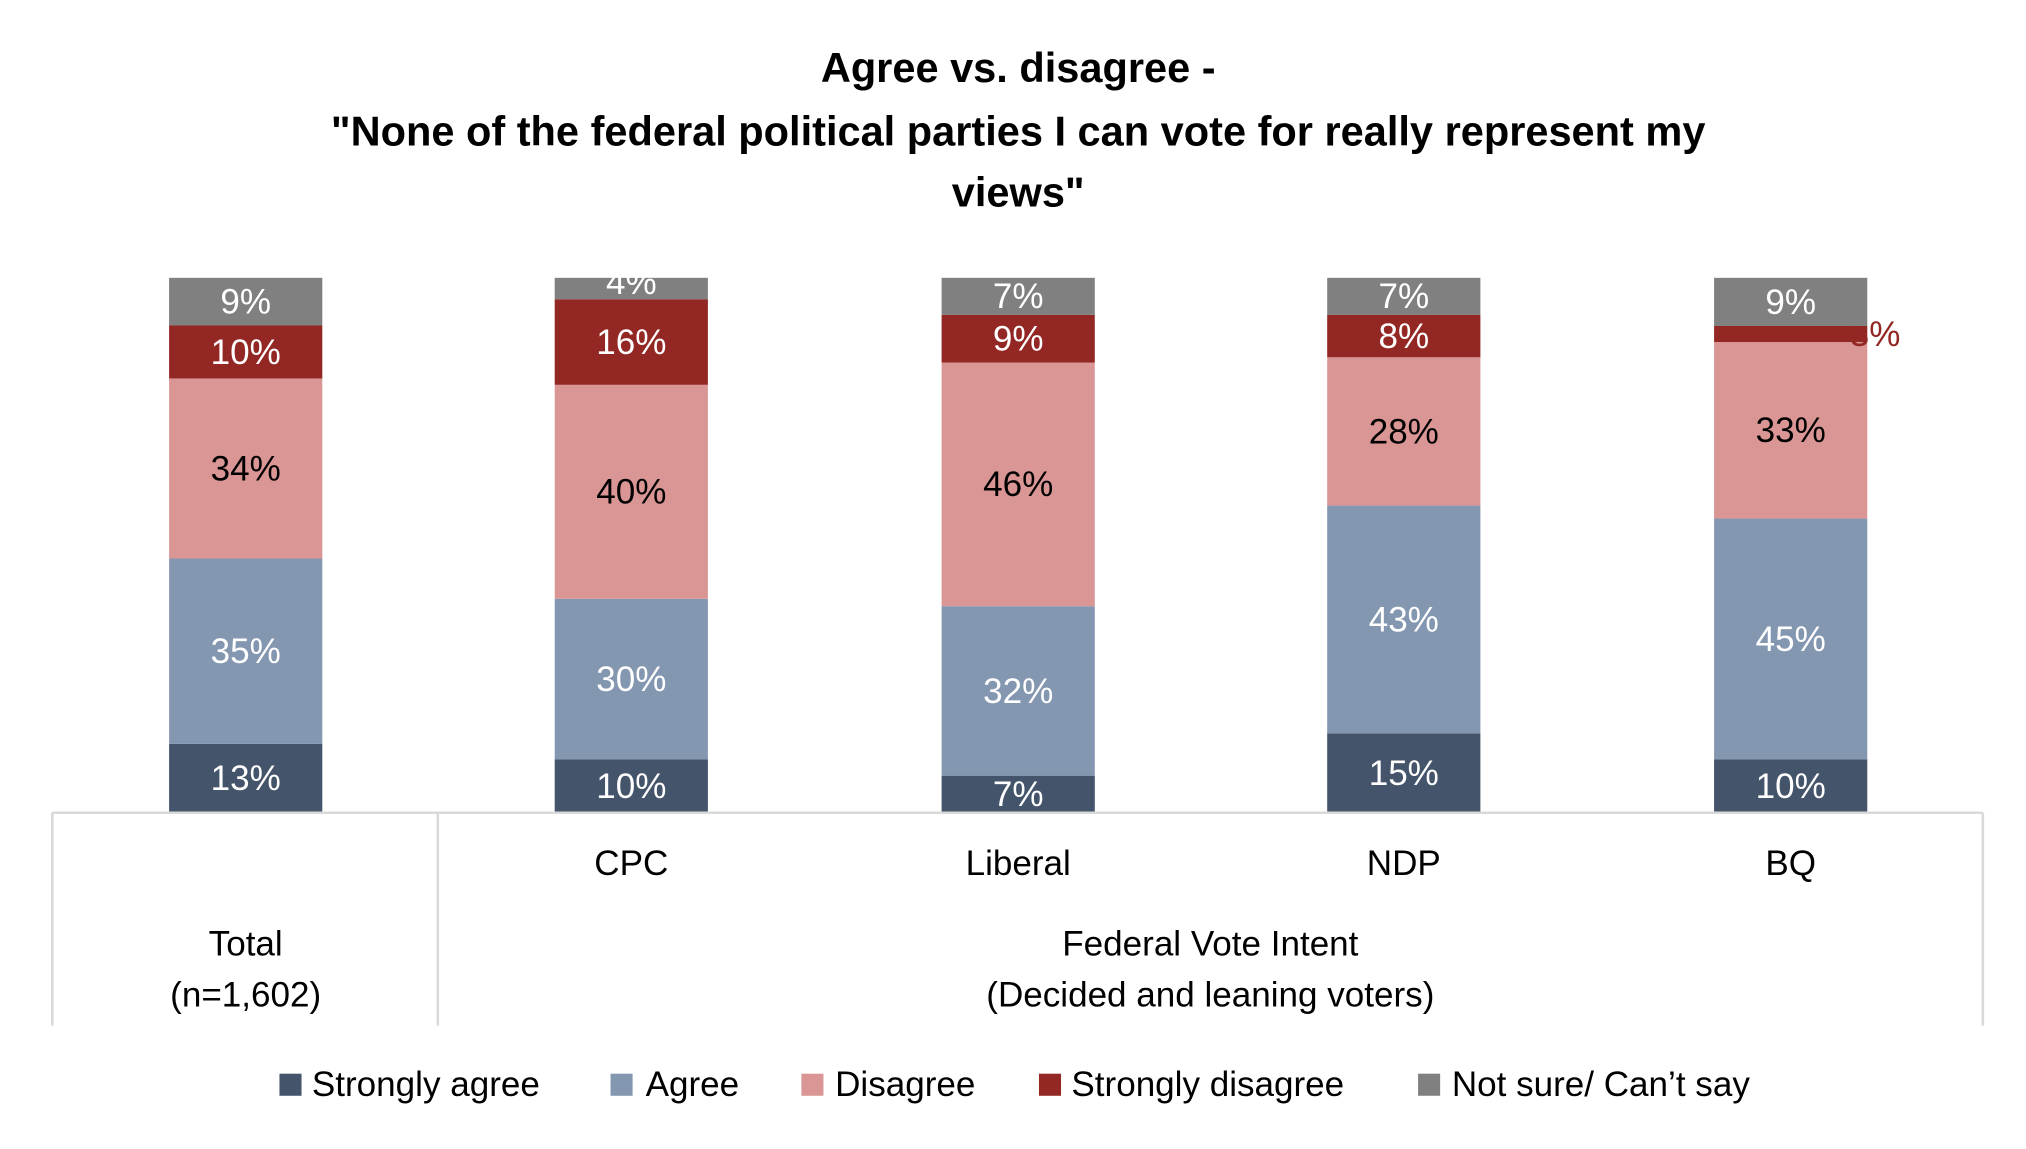 This screenshot has height=1149, width=2026. I want to click on group-sublabel-total: (n=1,602), so click(245, 994).